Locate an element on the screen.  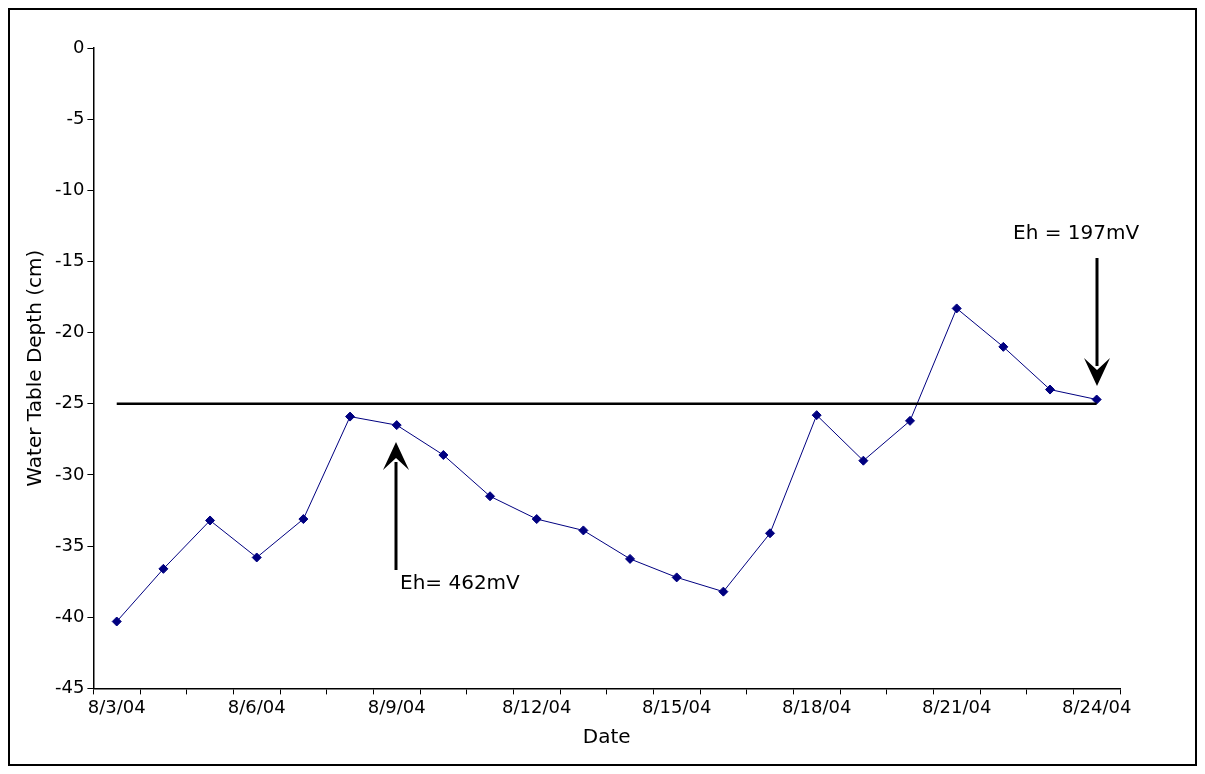
x-tick-label: 8/24/04 is located at coordinates (1096, 706).